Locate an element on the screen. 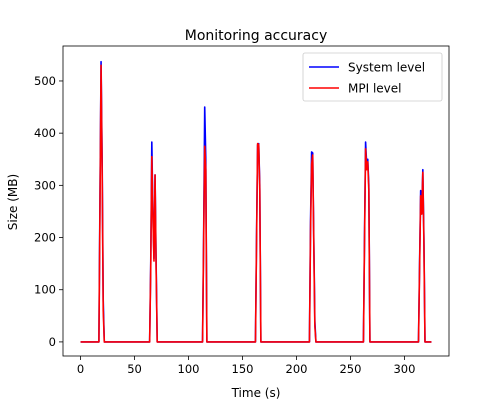 Image resolution: width=500 pixels, height=404 pixels. x-tick-label: 300 is located at coordinates (404, 369).